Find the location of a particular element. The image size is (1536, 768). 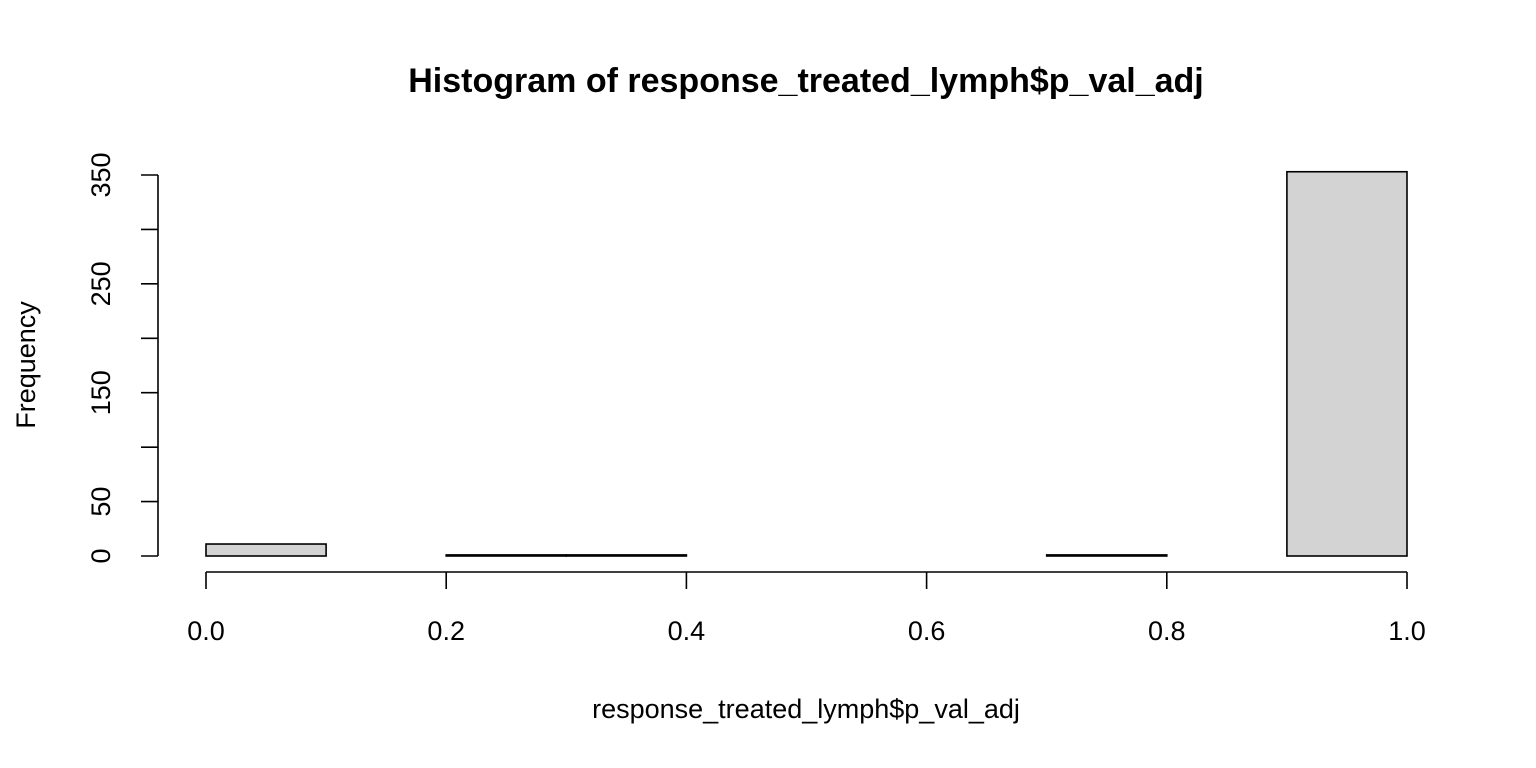

x-tick-label: 0.6 is located at coordinates (927, 631).